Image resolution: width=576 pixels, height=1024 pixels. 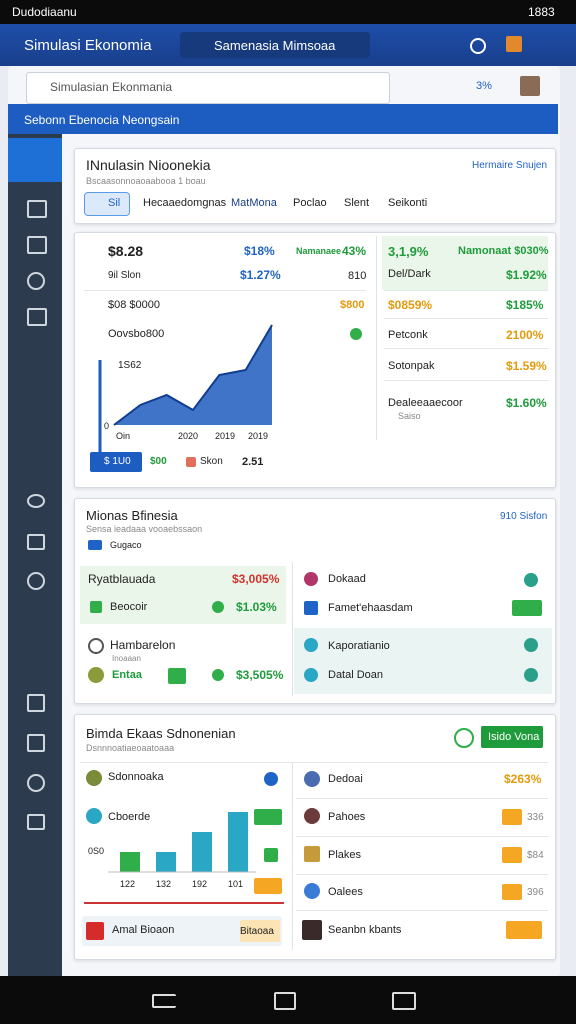 I want to click on sidebar, so click(x=35, y=555).